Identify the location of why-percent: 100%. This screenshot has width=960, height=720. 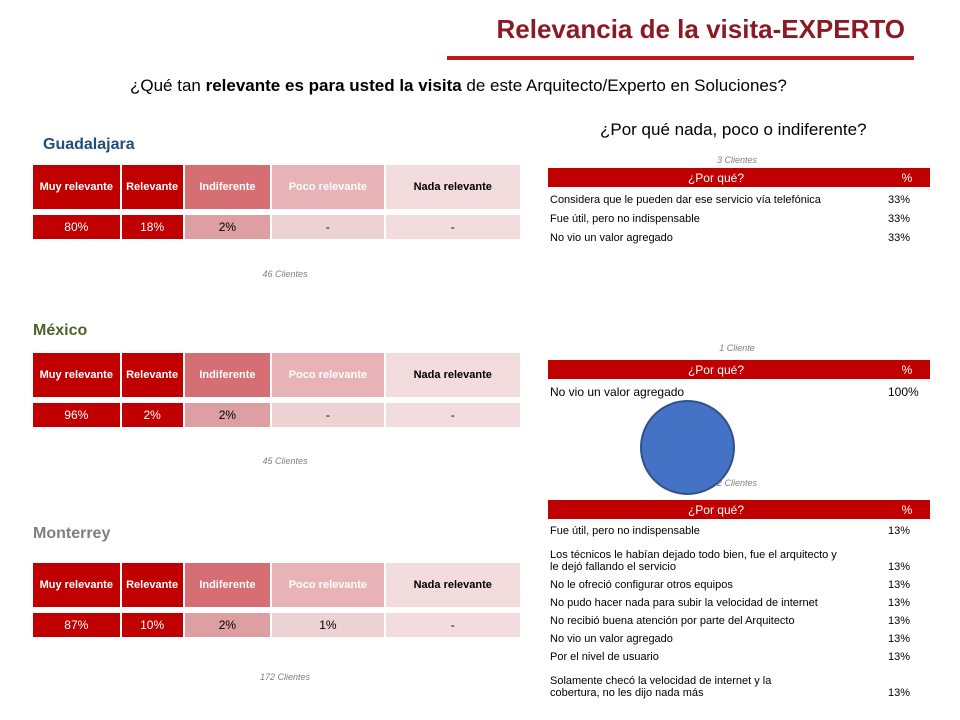
(903, 392).